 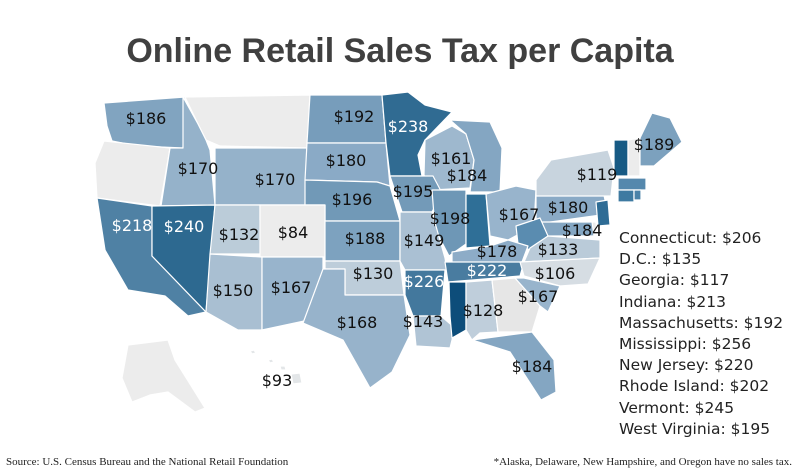 What do you see at coordinates (132, 173) in the screenshot?
I see `state-oregon` at bounding box center [132, 173].